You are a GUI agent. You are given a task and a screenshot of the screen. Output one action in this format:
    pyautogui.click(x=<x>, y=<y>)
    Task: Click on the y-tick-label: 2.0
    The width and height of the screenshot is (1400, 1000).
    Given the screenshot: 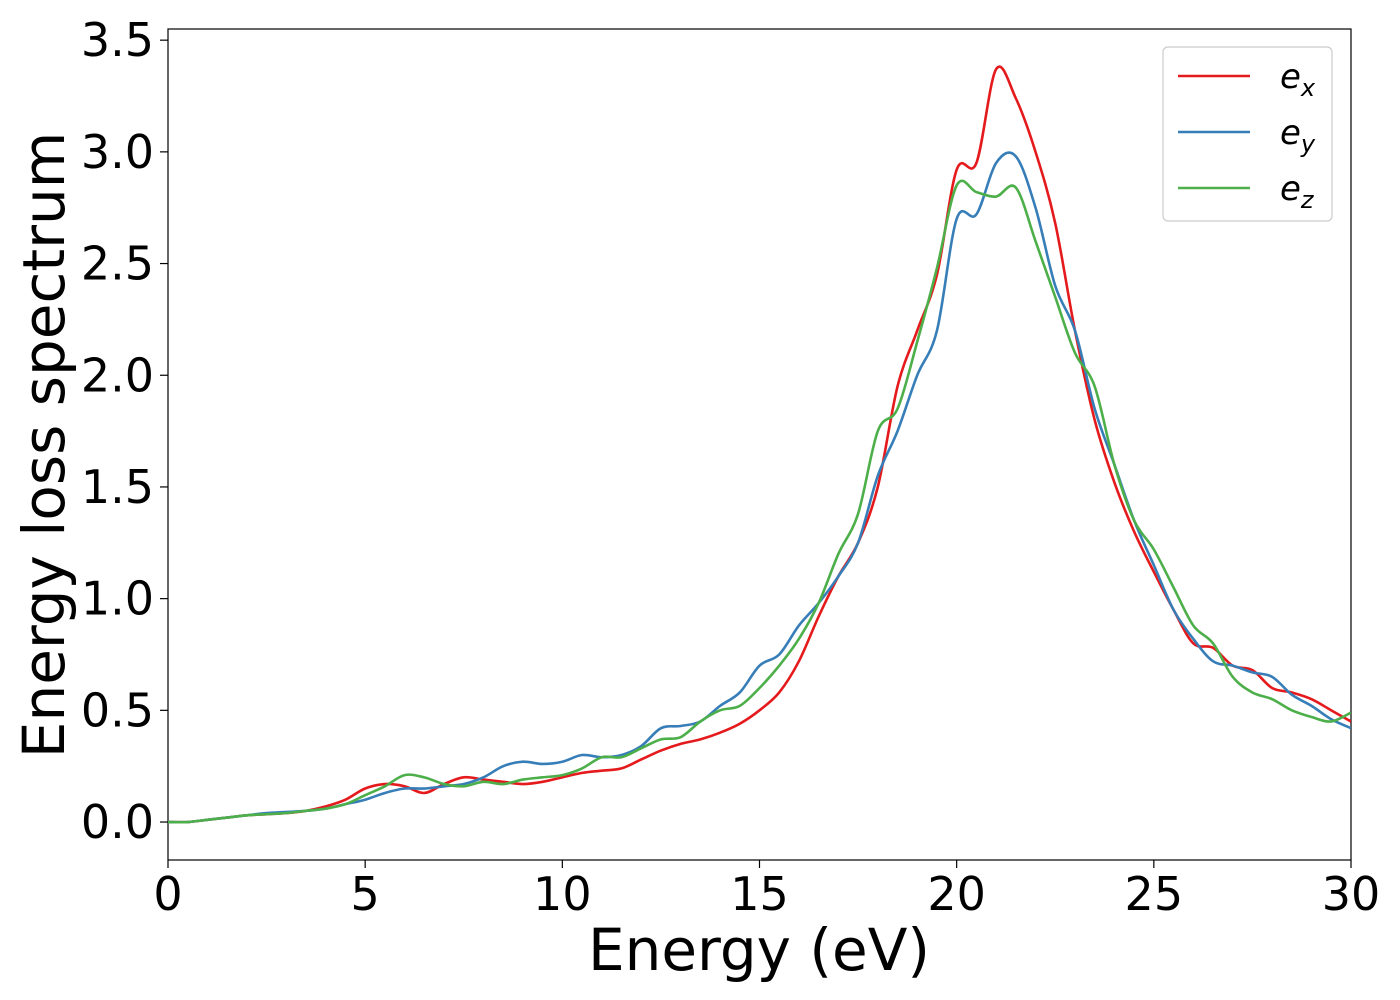 What is the action you would take?
    pyautogui.click(x=117, y=375)
    